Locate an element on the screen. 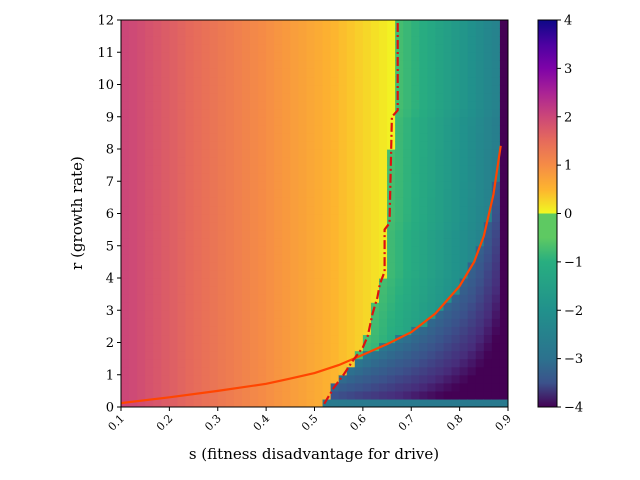 This screenshot has width=640, height=480. y-tick-label: 12 is located at coordinates (105, 21).